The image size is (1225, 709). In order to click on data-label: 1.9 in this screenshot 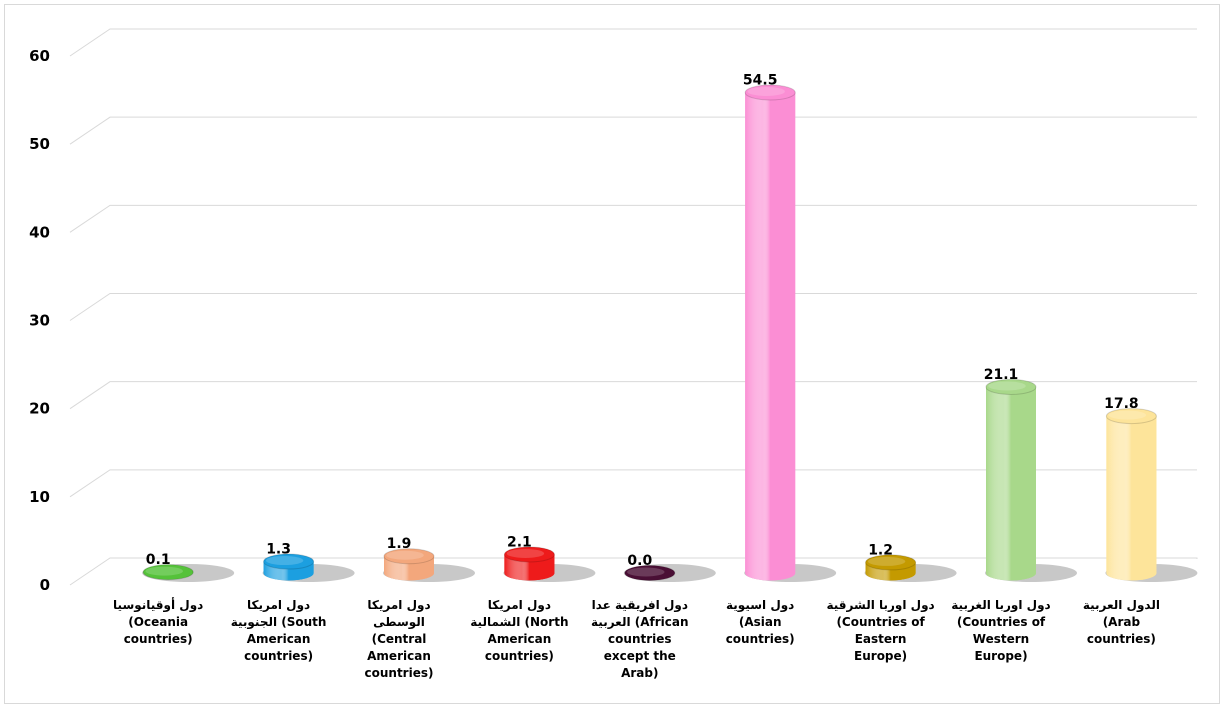, I will do `click(399, 544)`.